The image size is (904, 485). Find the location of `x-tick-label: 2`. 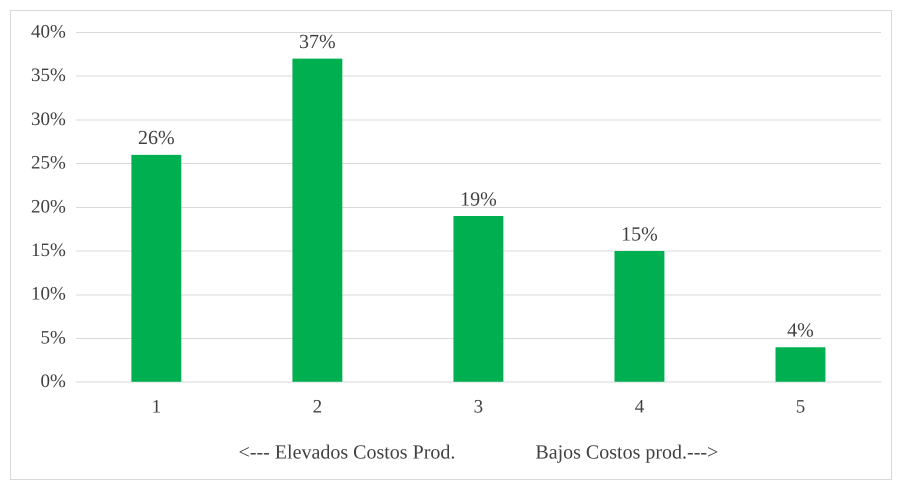

x-tick-label: 2 is located at coordinates (317, 407).